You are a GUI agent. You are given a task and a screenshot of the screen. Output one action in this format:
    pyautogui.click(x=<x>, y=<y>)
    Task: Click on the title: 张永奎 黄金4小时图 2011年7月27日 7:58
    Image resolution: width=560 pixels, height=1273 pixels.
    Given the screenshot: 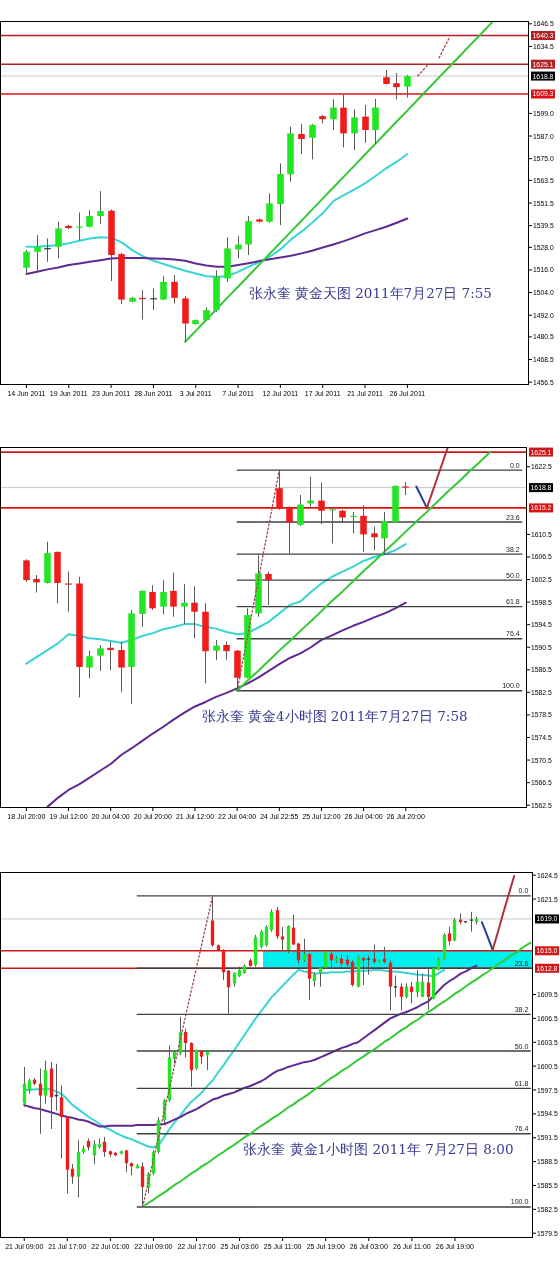 What is the action you would take?
    pyautogui.click(x=334, y=716)
    